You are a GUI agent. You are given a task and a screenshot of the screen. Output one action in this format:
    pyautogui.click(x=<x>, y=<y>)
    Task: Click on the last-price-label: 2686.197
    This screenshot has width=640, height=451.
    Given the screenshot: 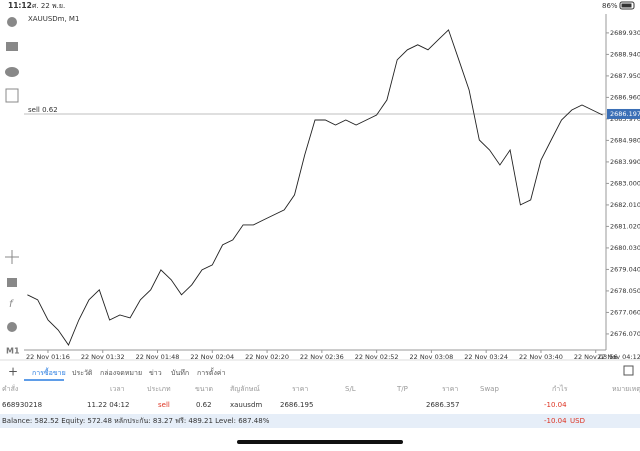 What is the action you would take?
    pyautogui.click(x=625, y=114)
    